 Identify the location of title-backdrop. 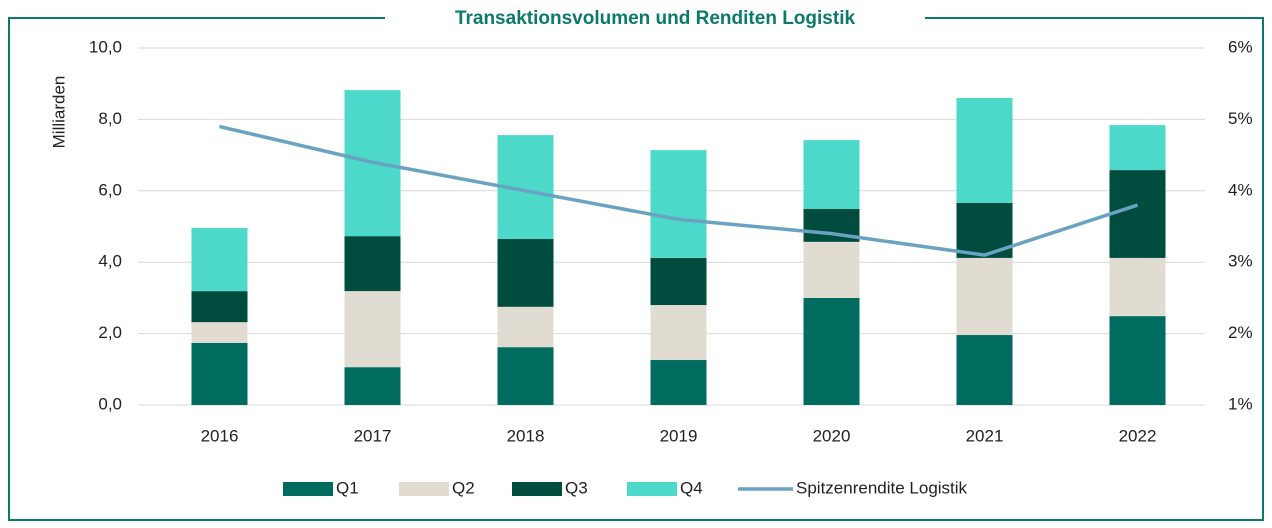
(655, 19).